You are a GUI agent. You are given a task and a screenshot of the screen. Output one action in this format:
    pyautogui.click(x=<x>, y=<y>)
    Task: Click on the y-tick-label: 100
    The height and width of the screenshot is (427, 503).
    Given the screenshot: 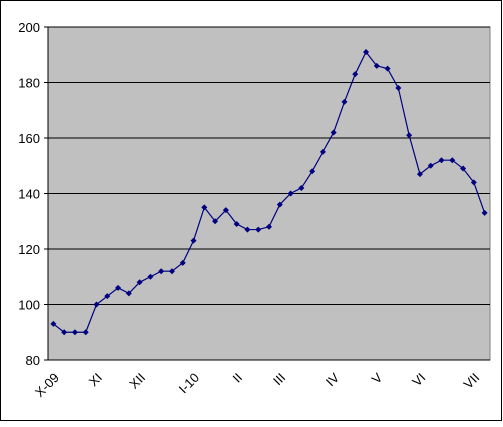 What is the action you would take?
    pyautogui.click(x=29, y=305)
    